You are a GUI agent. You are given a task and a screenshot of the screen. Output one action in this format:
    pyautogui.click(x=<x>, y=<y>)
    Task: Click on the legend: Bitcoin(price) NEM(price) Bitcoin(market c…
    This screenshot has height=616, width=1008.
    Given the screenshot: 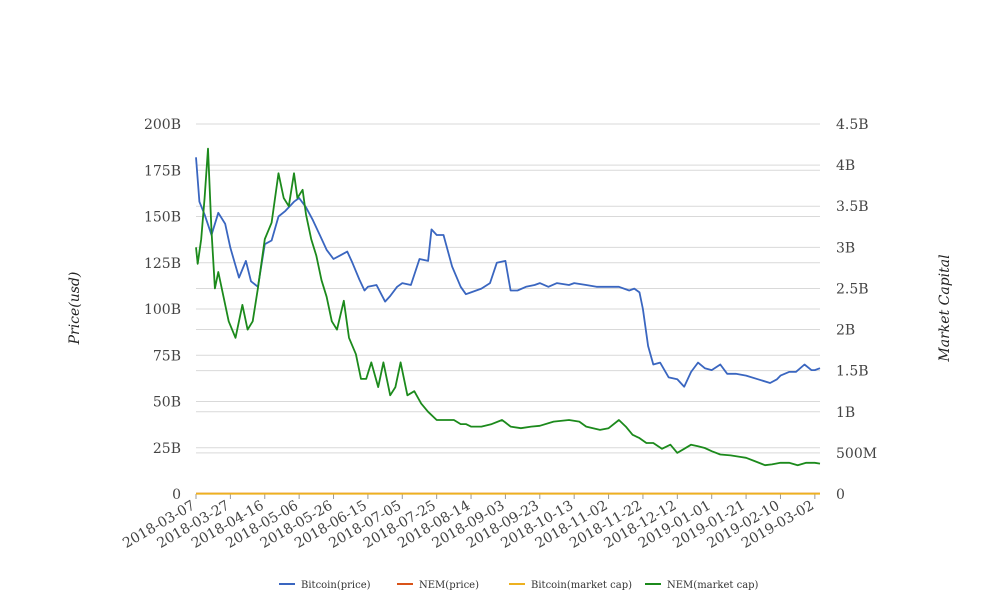 What is the action you would take?
    pyautogui.click(x=519, y=585)
    